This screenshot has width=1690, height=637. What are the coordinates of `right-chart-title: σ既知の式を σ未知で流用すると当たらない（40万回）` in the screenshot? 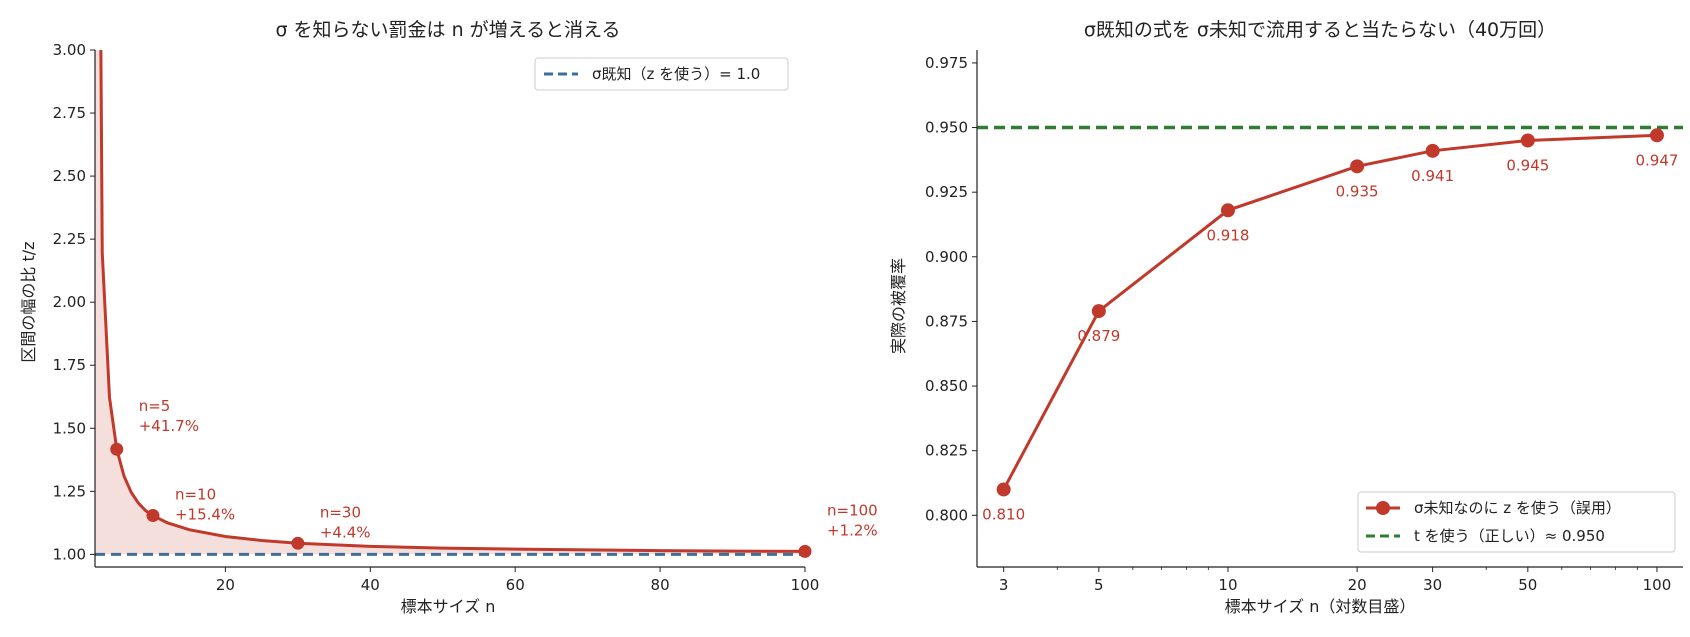 It's located at (1320, 30).